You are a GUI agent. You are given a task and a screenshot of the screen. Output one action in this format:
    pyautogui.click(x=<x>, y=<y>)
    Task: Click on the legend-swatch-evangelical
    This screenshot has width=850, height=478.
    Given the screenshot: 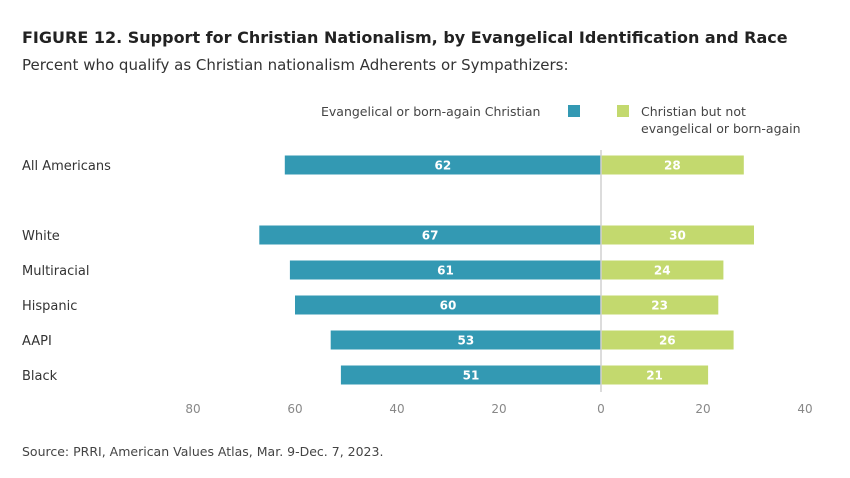 What is the action you would take?
    pyautogui.click(x=574, y=111)
    